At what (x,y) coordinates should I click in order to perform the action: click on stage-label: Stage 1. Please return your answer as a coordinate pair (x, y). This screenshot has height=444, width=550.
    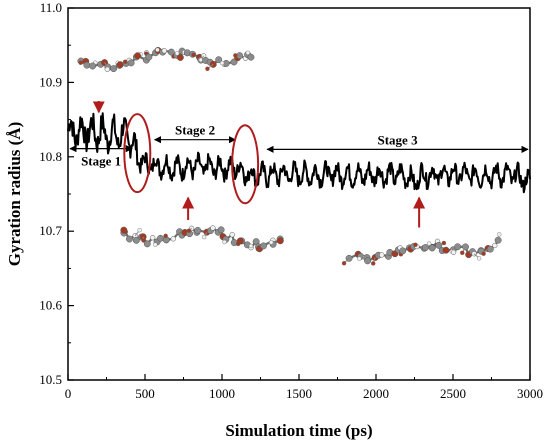
    Looking at the image, I should click on (101, 161).